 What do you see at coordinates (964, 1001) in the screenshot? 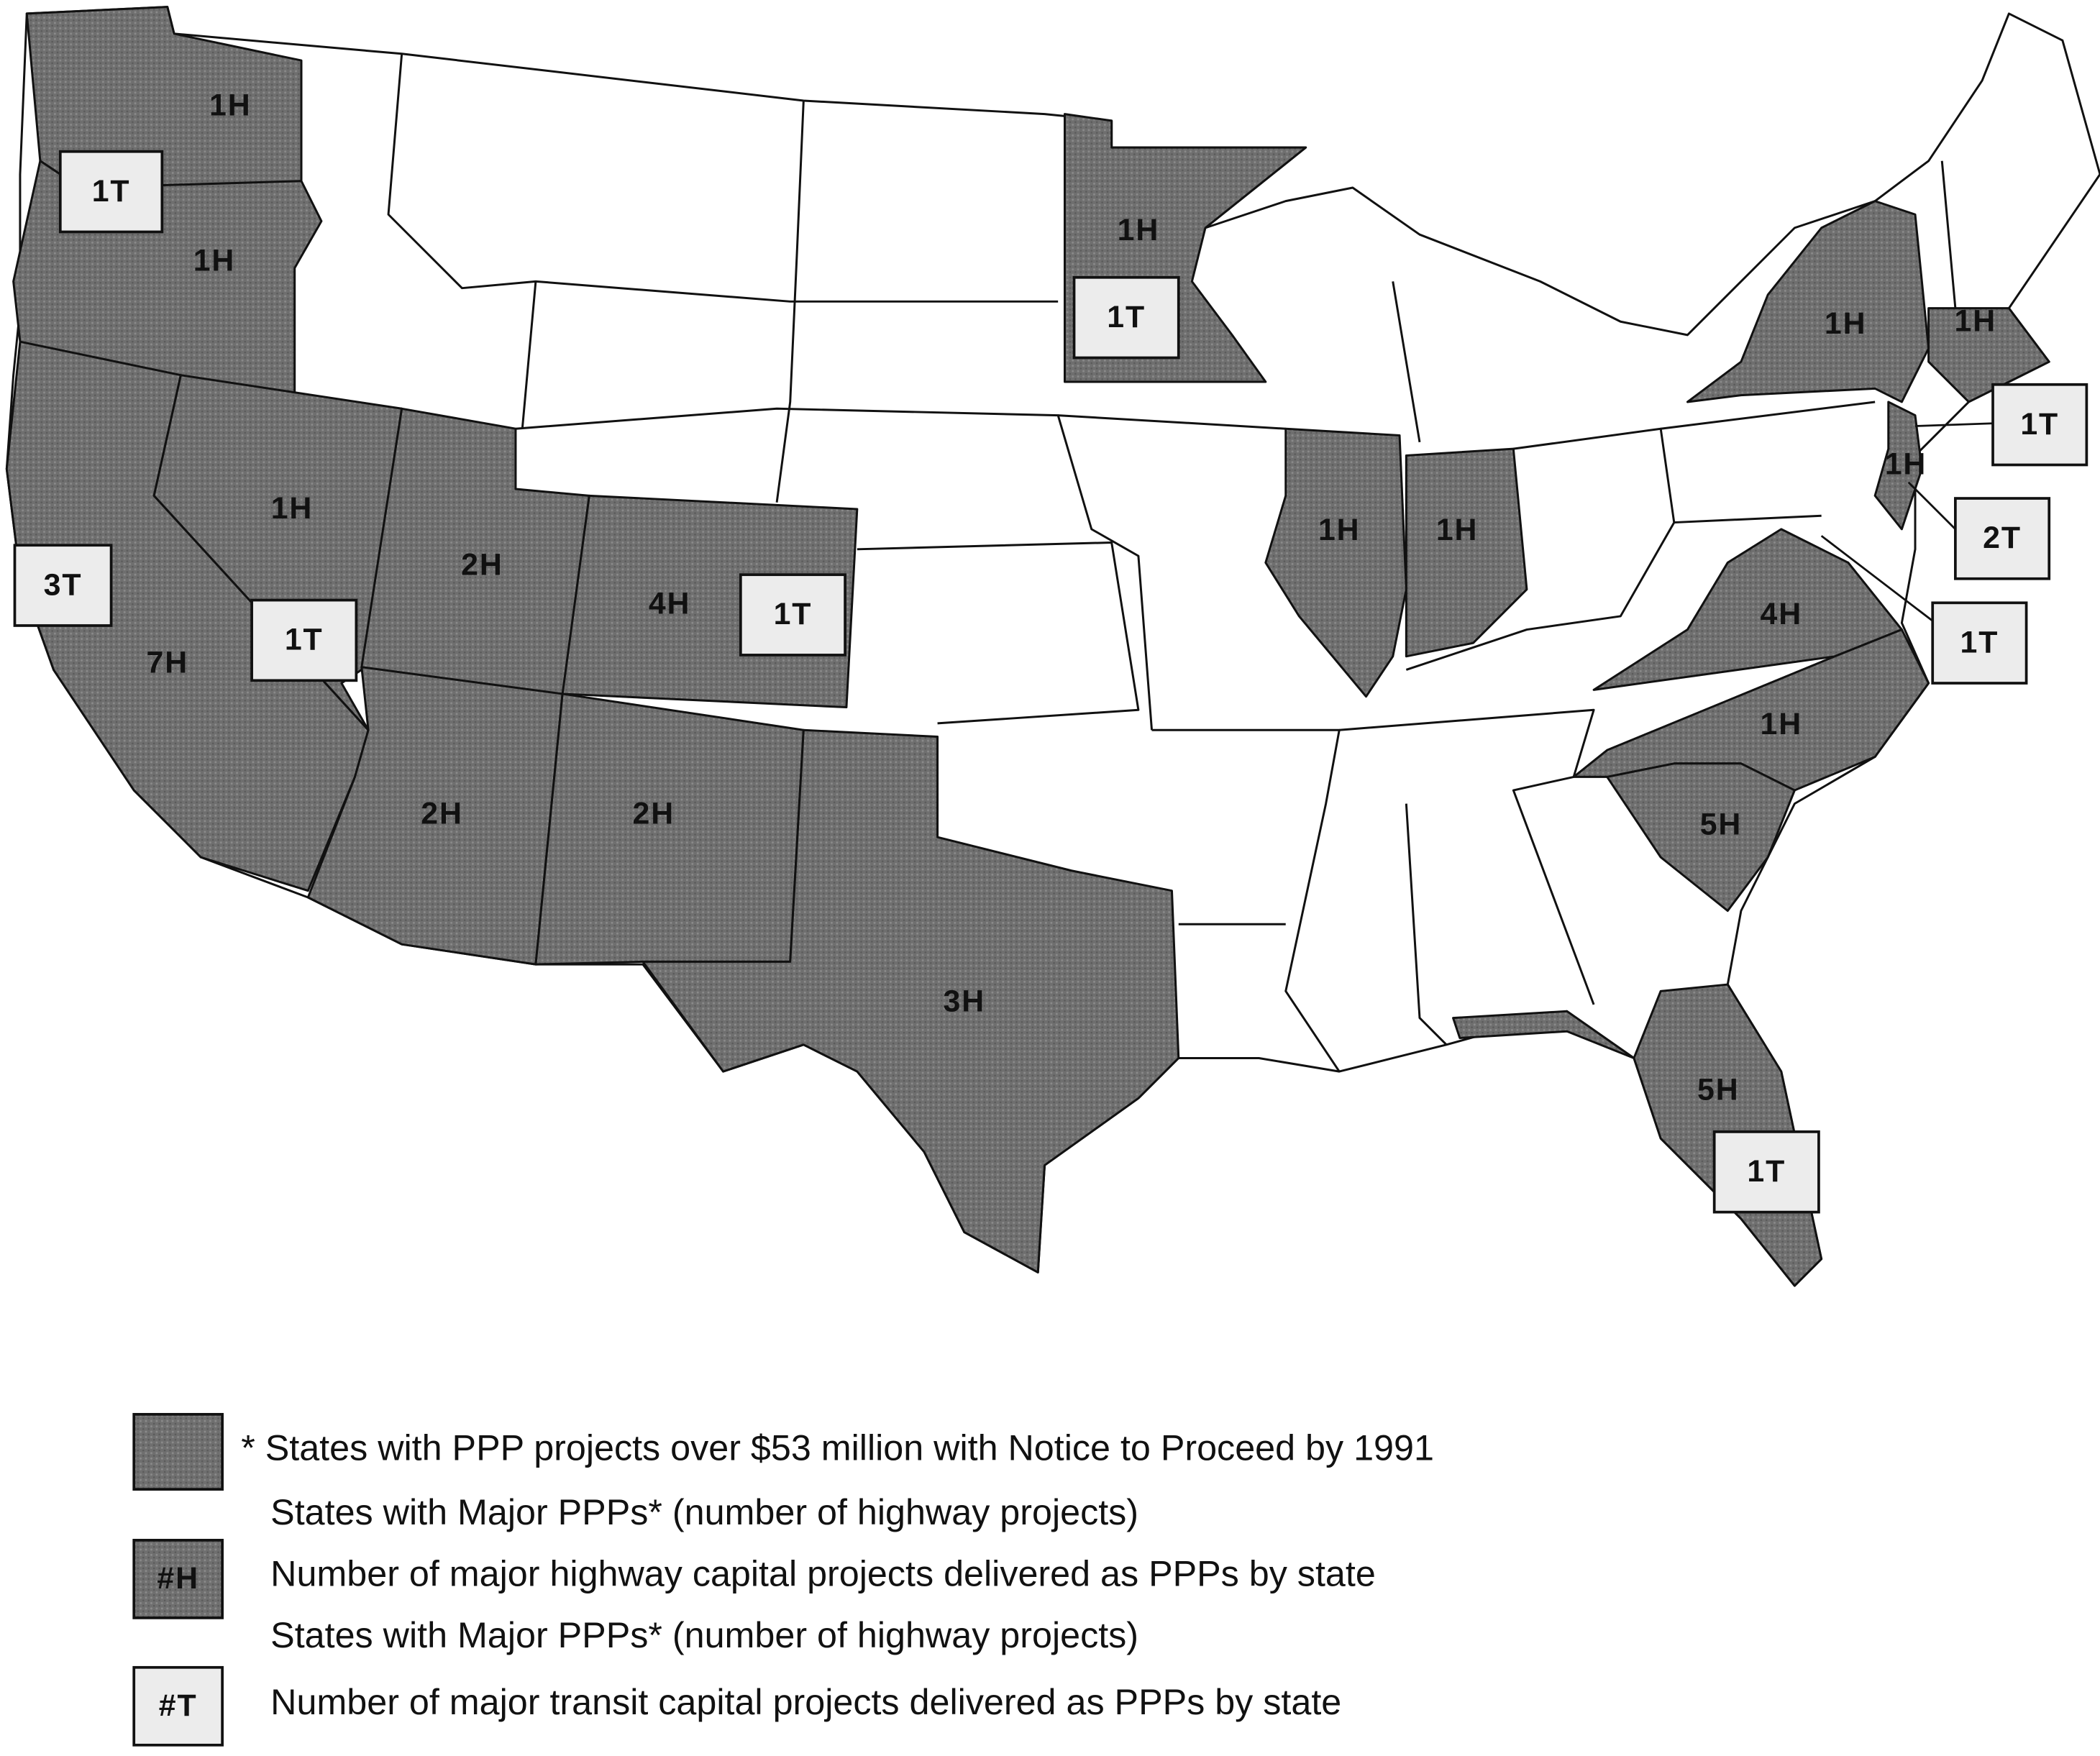
I see `highway-label: 3H` at bounding box center [964, 1001].